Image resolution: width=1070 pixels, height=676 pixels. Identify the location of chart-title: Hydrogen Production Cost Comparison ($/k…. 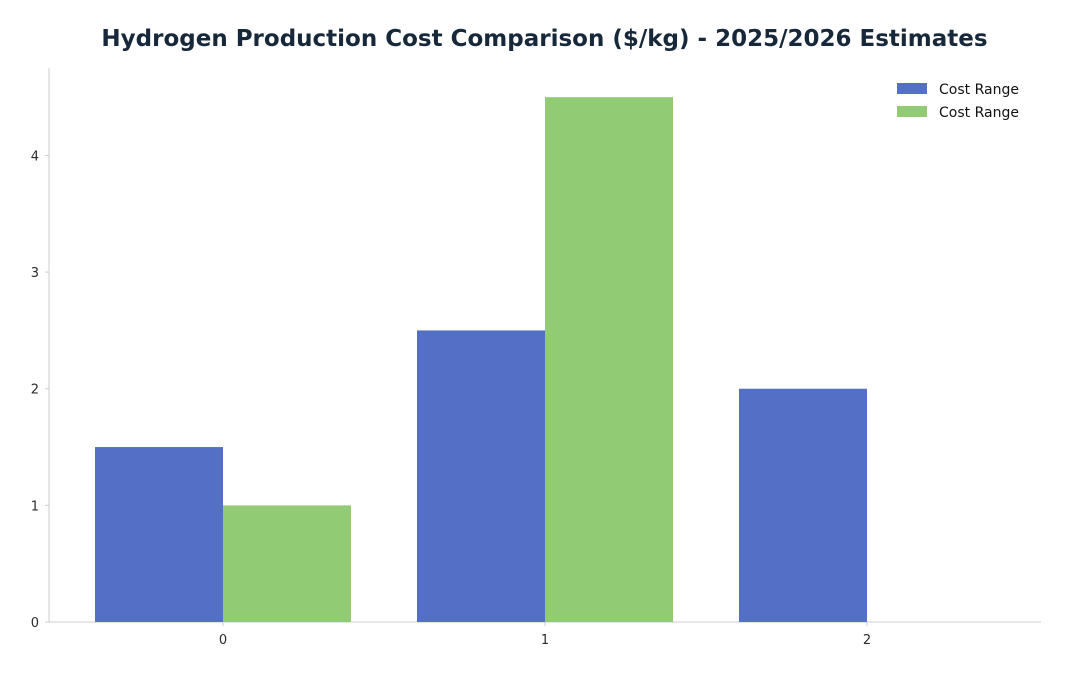
(544, 39).